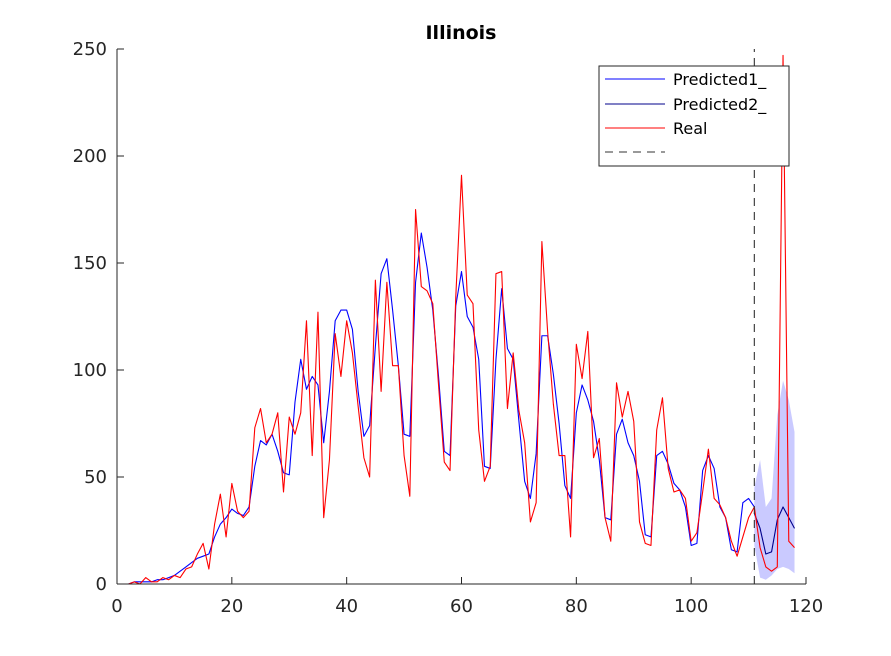  I want to click on x-tick-label-80: 80, so click(576, 606).